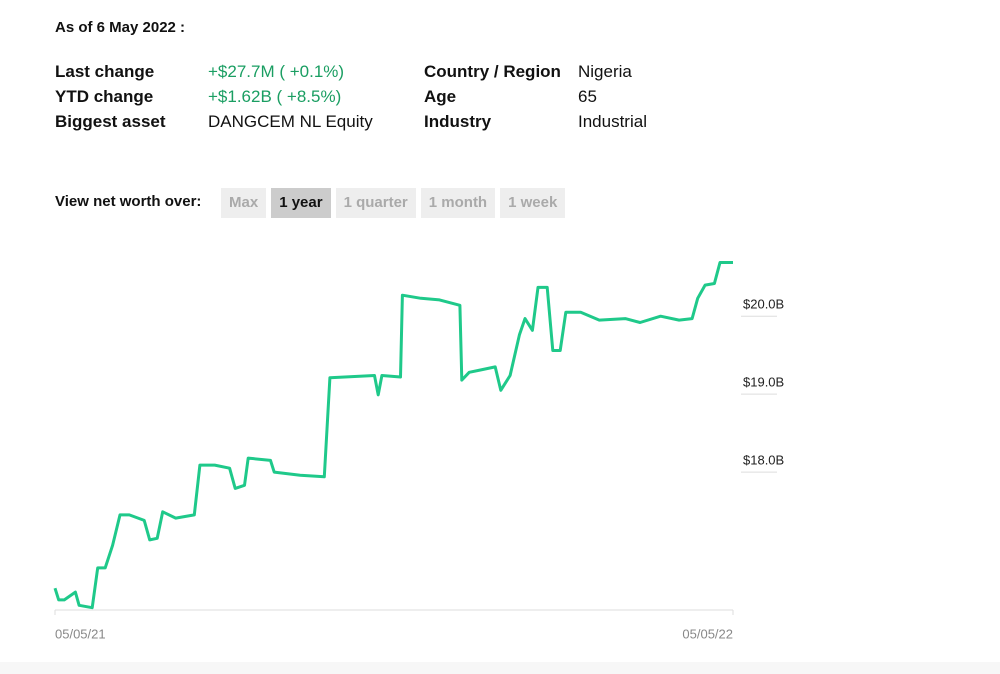 The height and width of the screenshot is (674, 1000). What do you see at coordinates (290, 121) in the screenshot?
I see `stat-value: DANGCEM NL Equity` at bounding box center [290, 121].